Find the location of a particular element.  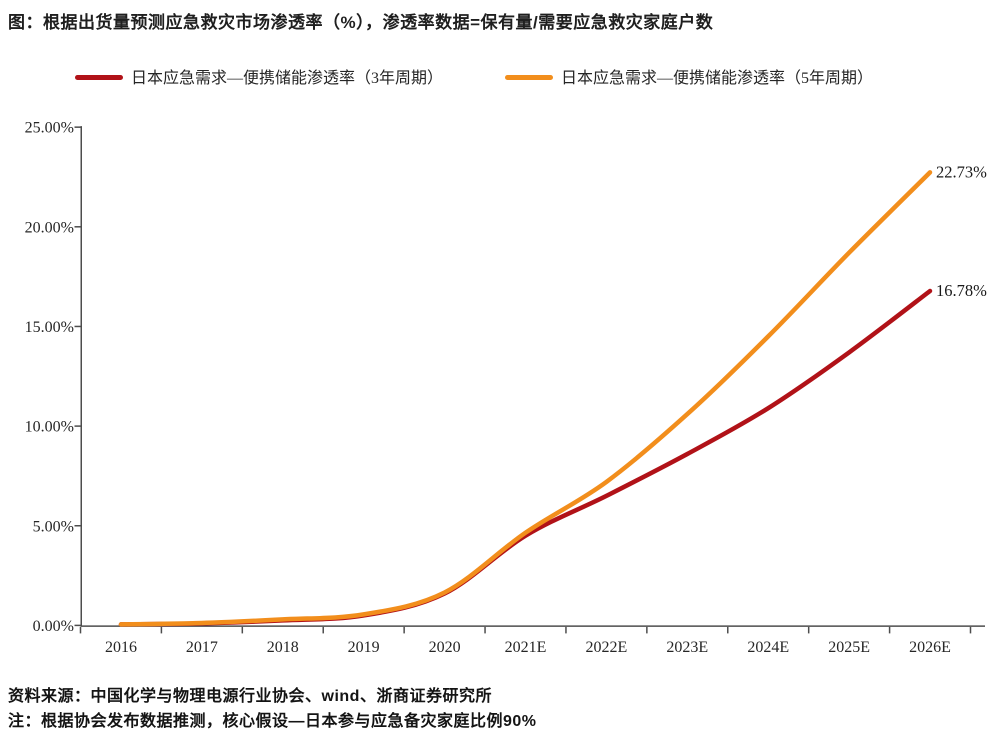

legend-item-5yr-cycle: 日本应急需求—便携储能渗透率（5年周期） is located at coordinates (689, 79).